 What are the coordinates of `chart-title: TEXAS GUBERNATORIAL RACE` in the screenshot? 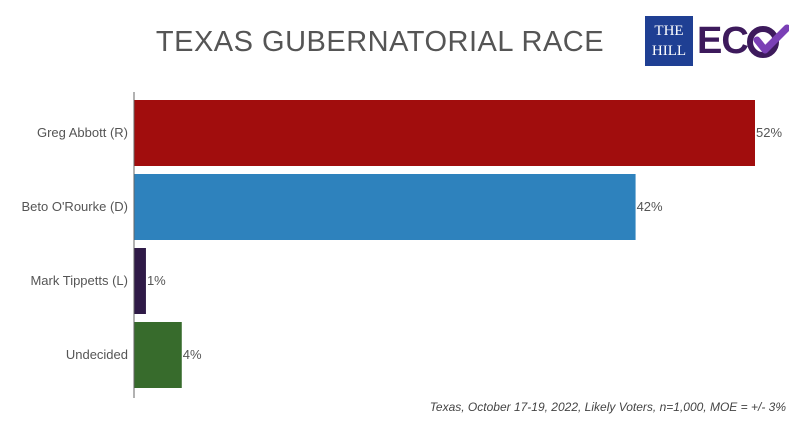 It's located at (380, 42).